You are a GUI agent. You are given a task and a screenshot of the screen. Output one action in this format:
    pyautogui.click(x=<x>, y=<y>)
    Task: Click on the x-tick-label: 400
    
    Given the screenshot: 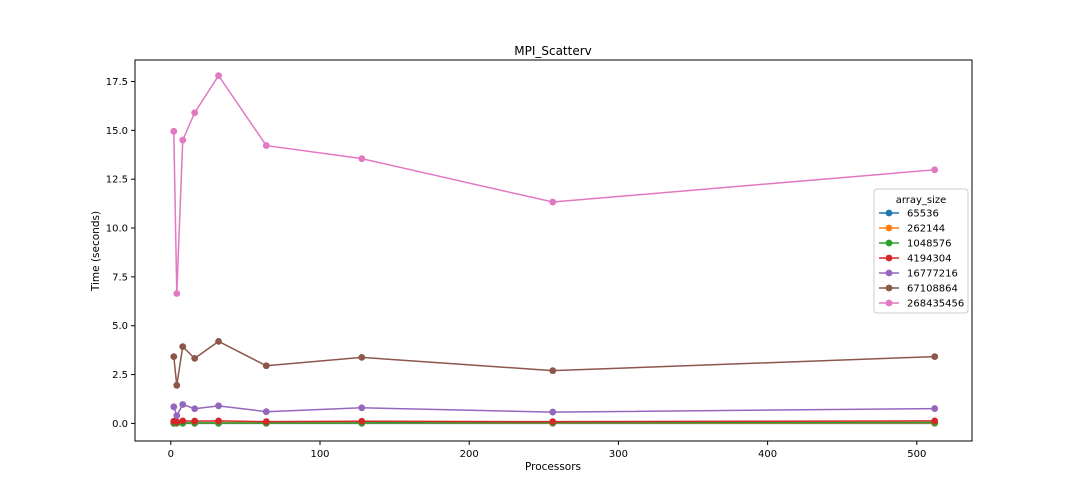 What is the action you would take?
    pyautogui.click(x=767, y=454)
    